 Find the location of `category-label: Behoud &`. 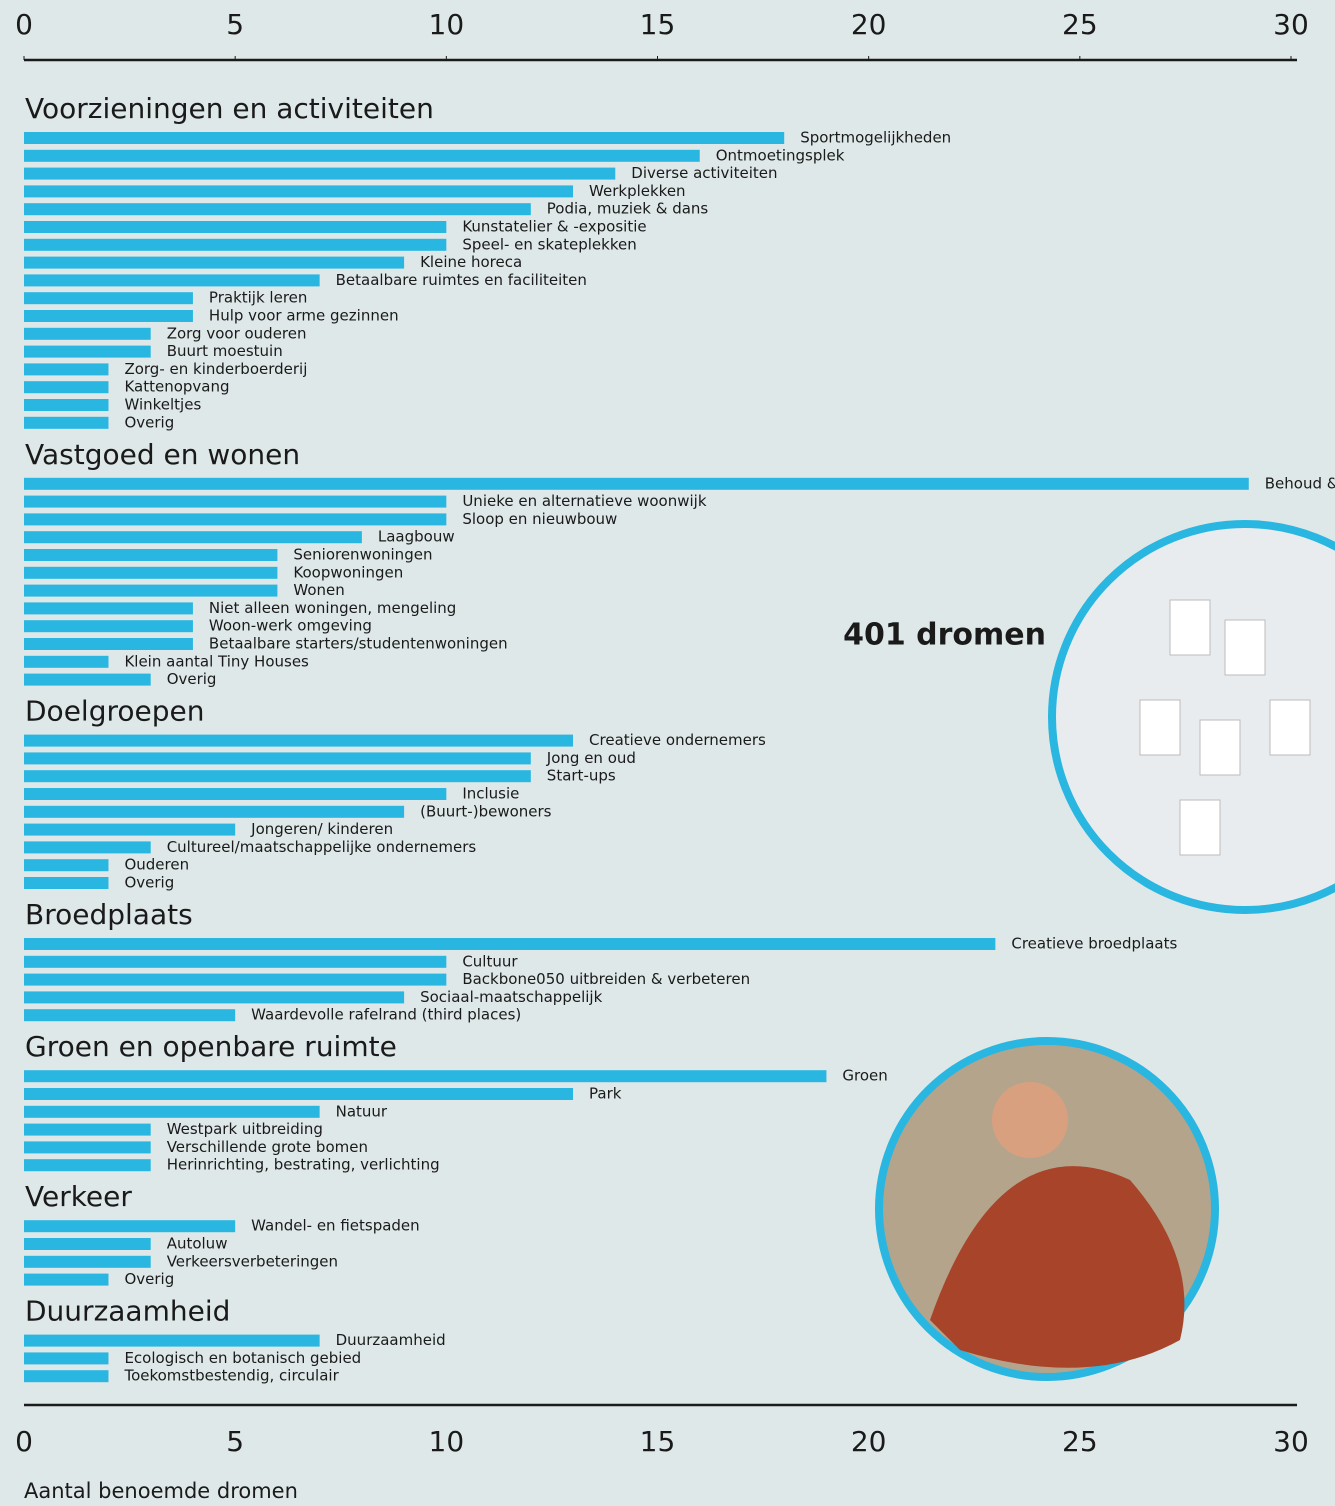

category-label: Behoud & is located at coordinates (1300, 483).